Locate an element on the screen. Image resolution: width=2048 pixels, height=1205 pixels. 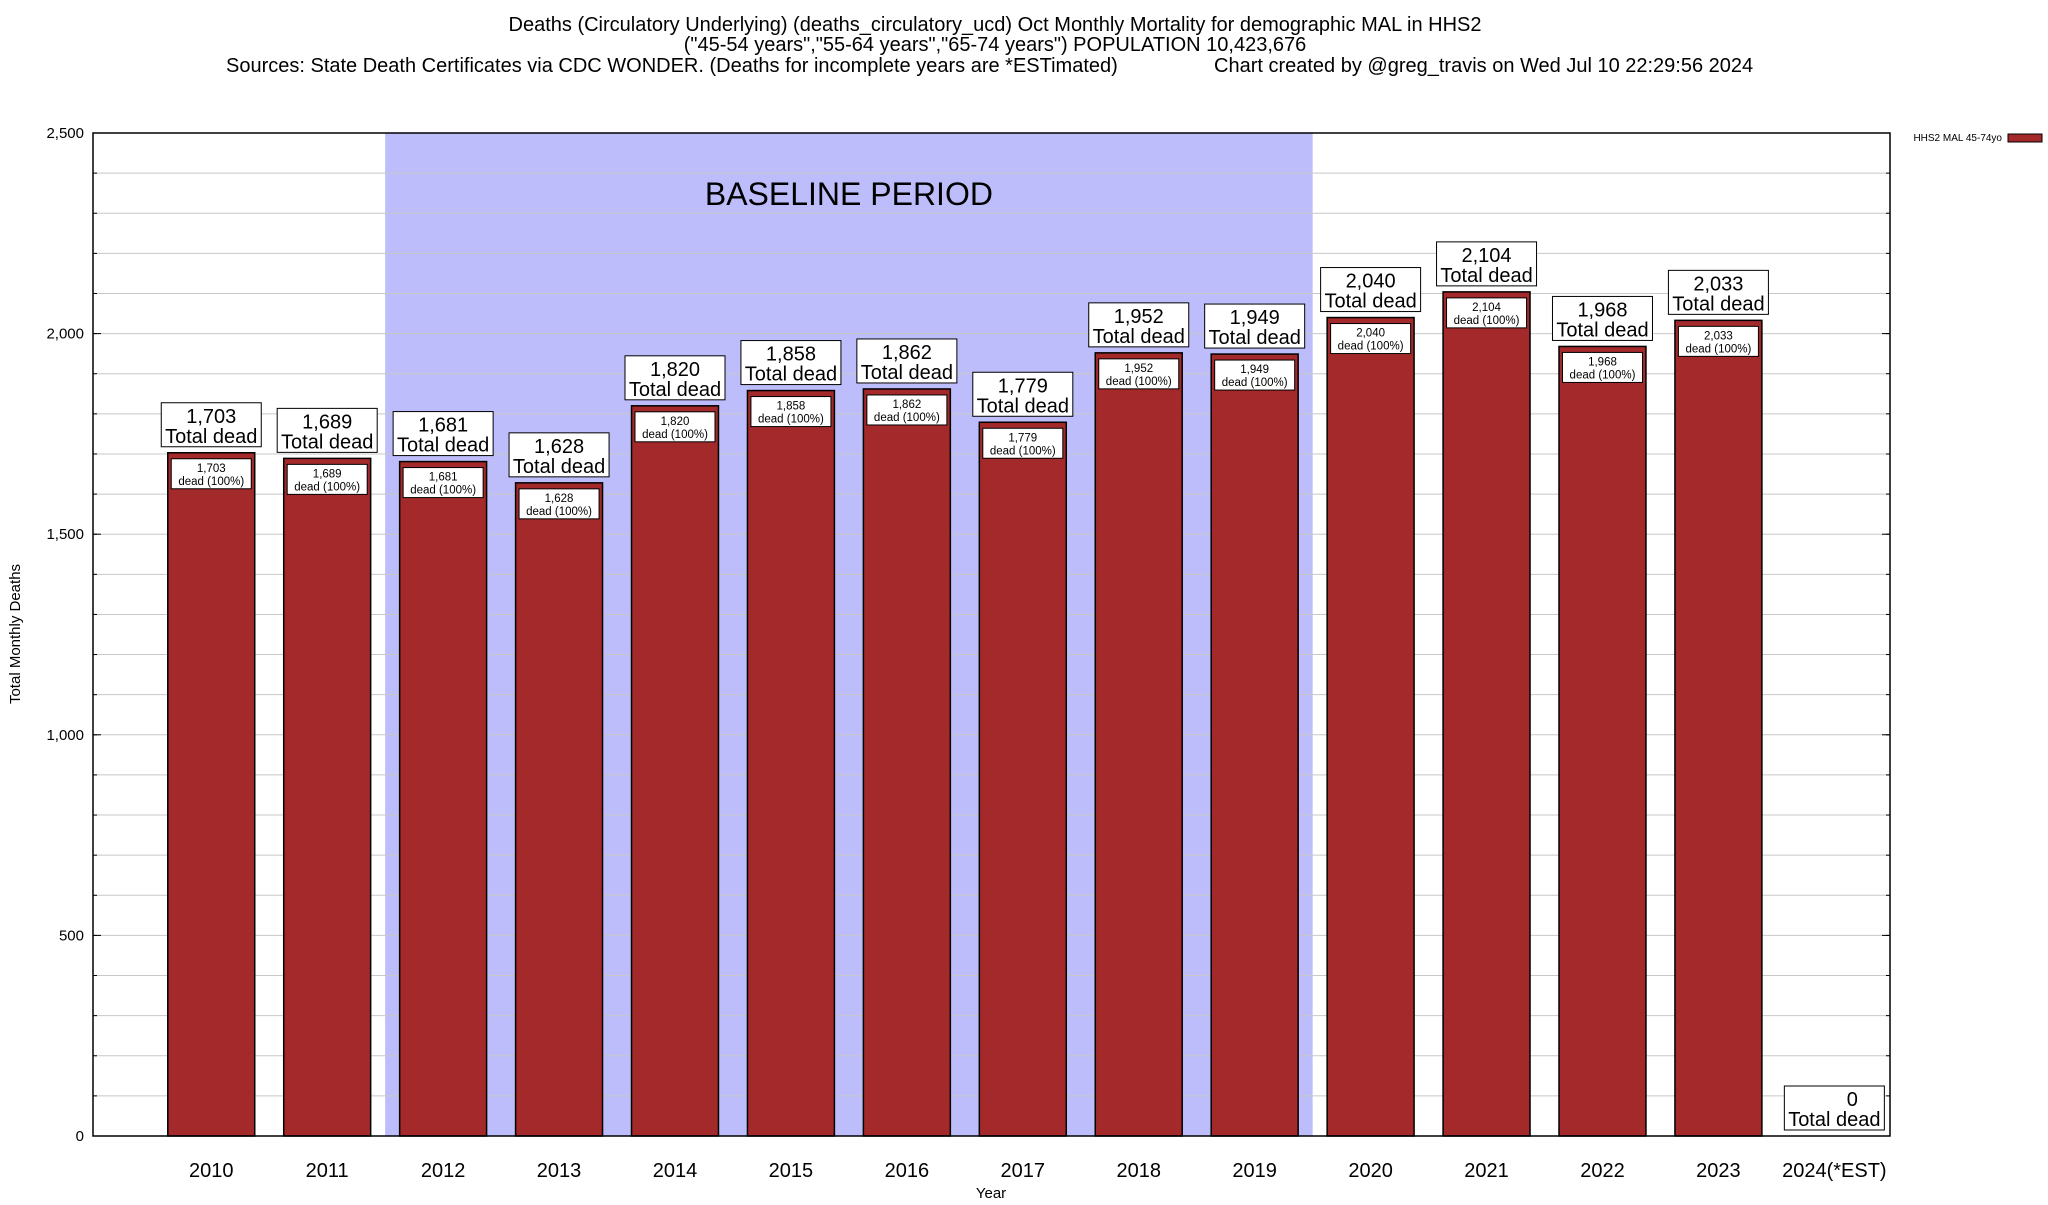
y-tick-label: 1,000 is located at coordinates (65, 735).